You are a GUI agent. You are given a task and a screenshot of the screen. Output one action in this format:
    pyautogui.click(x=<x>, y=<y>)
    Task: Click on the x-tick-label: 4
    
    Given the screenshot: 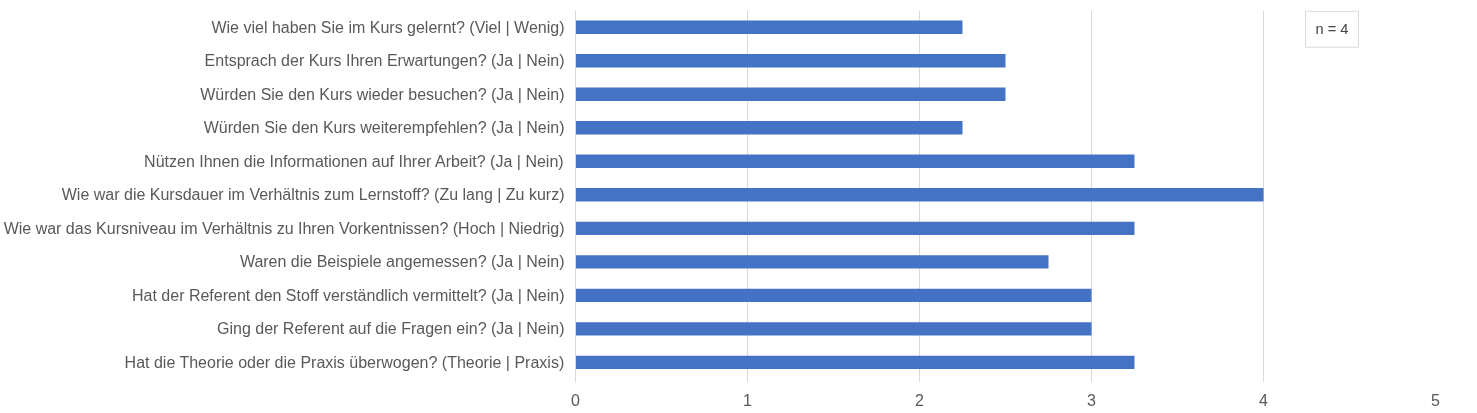 What is the action you would take?
    pyautogui.click(x=1264, y=400)
    